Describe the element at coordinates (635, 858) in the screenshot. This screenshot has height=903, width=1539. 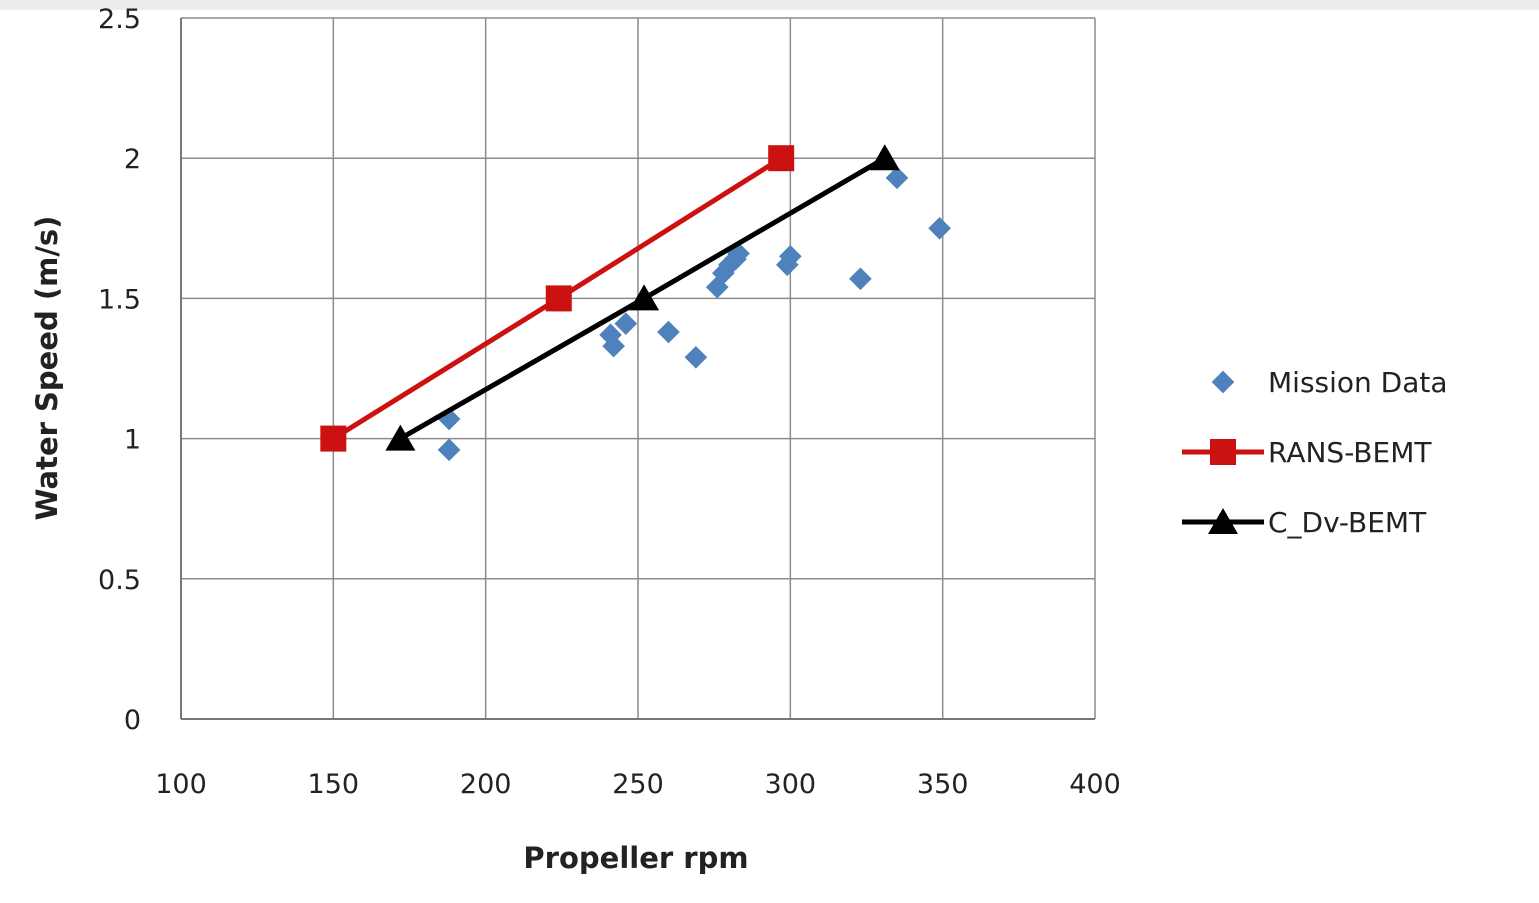
I see `x-axis-title: Propeller rpm` at that location.